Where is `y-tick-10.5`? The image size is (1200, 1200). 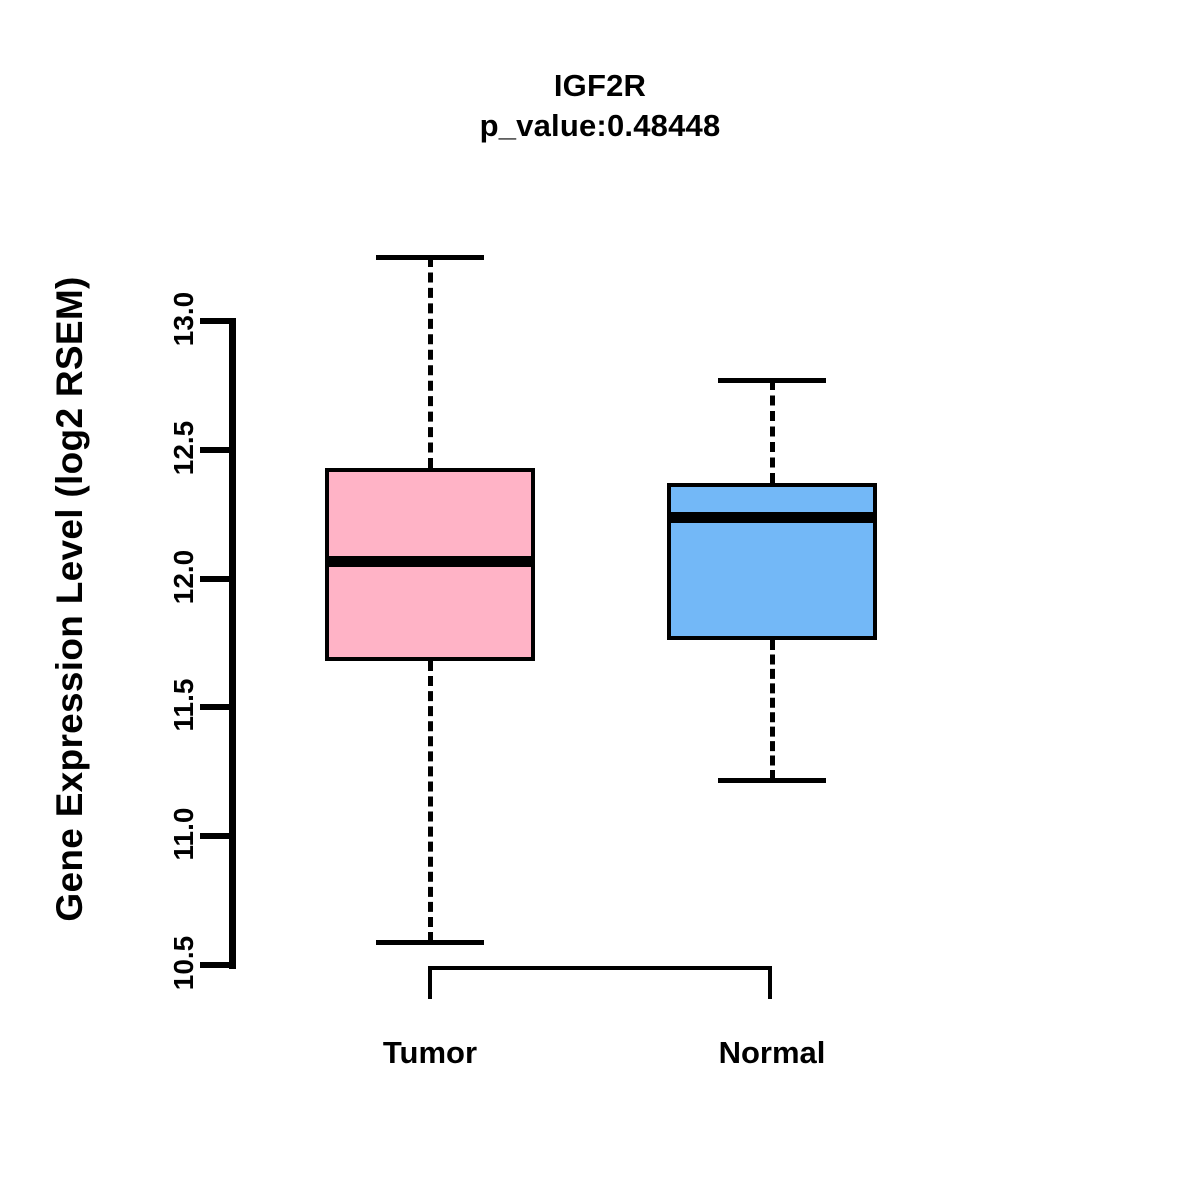 y-tick-10.5 is located at coordinates (215, 965).